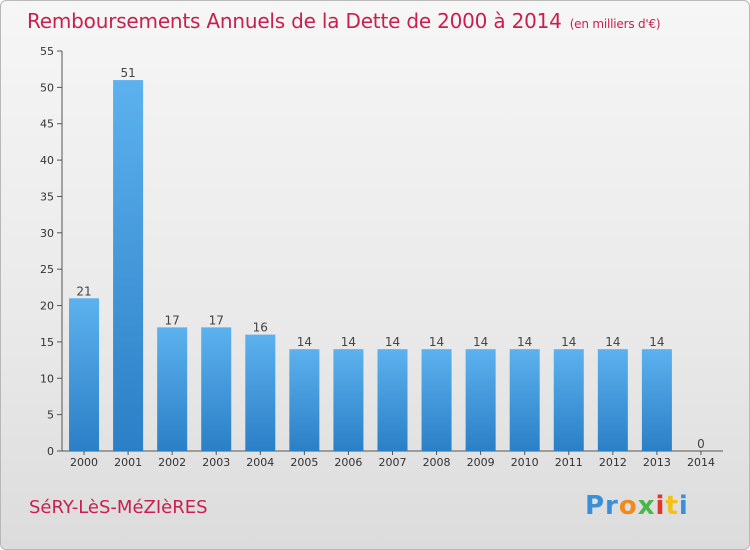 The height and width of the screenshot is (550, 750). I want to click on x-tick-label: 2000, so click(84, 462).